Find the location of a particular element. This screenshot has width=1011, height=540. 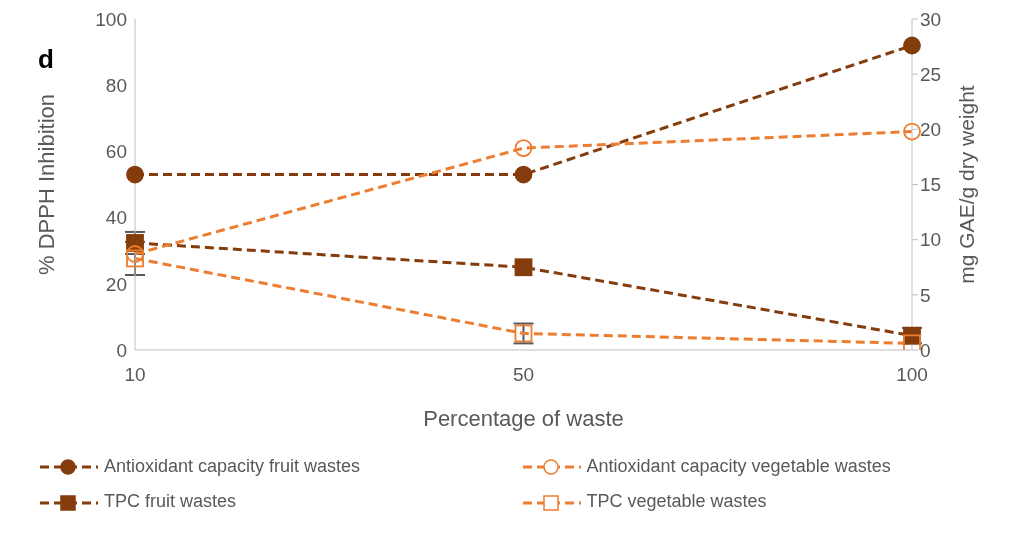

y2-tick-label: 0 is located at coordinates (925, 350).